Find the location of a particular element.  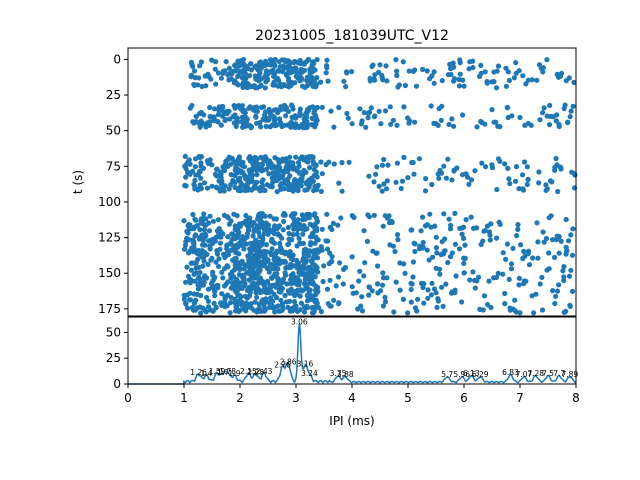

top-y-tick-label: 50 is located at coordinates (113, 131).